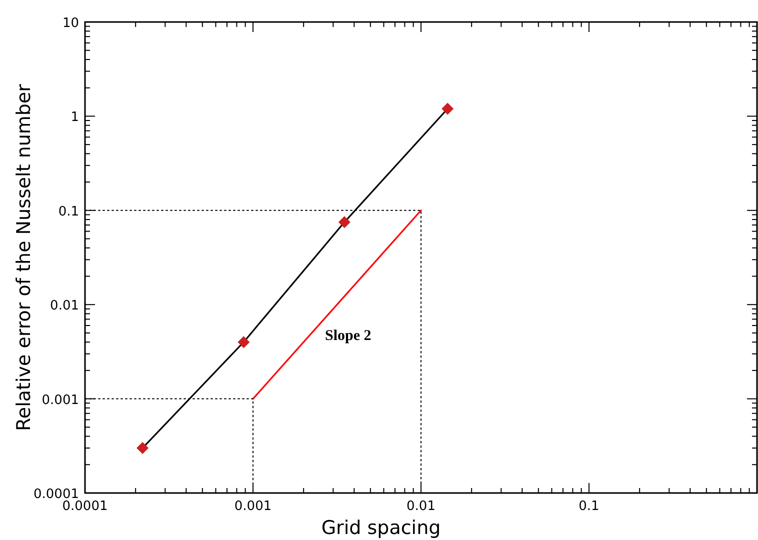 This screenshot has height=540, width=758. What do you see at coordinates (64, 306) in the screenshot?
I see `y-tick-label: 0.01` at bounding box center [64, 306].